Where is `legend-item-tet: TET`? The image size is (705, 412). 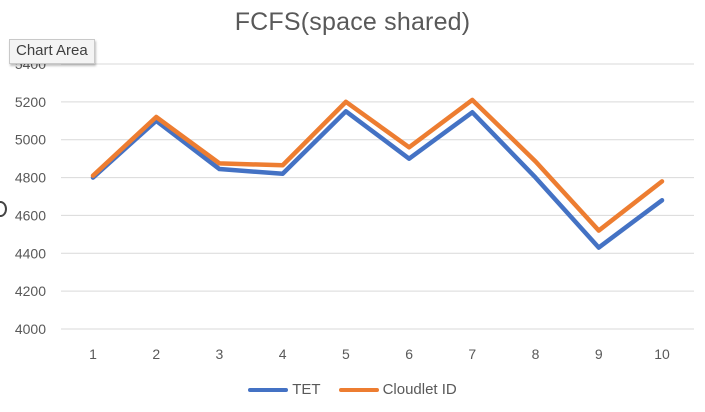 legend-item-tet: TET is located at coordinates (284, 389).